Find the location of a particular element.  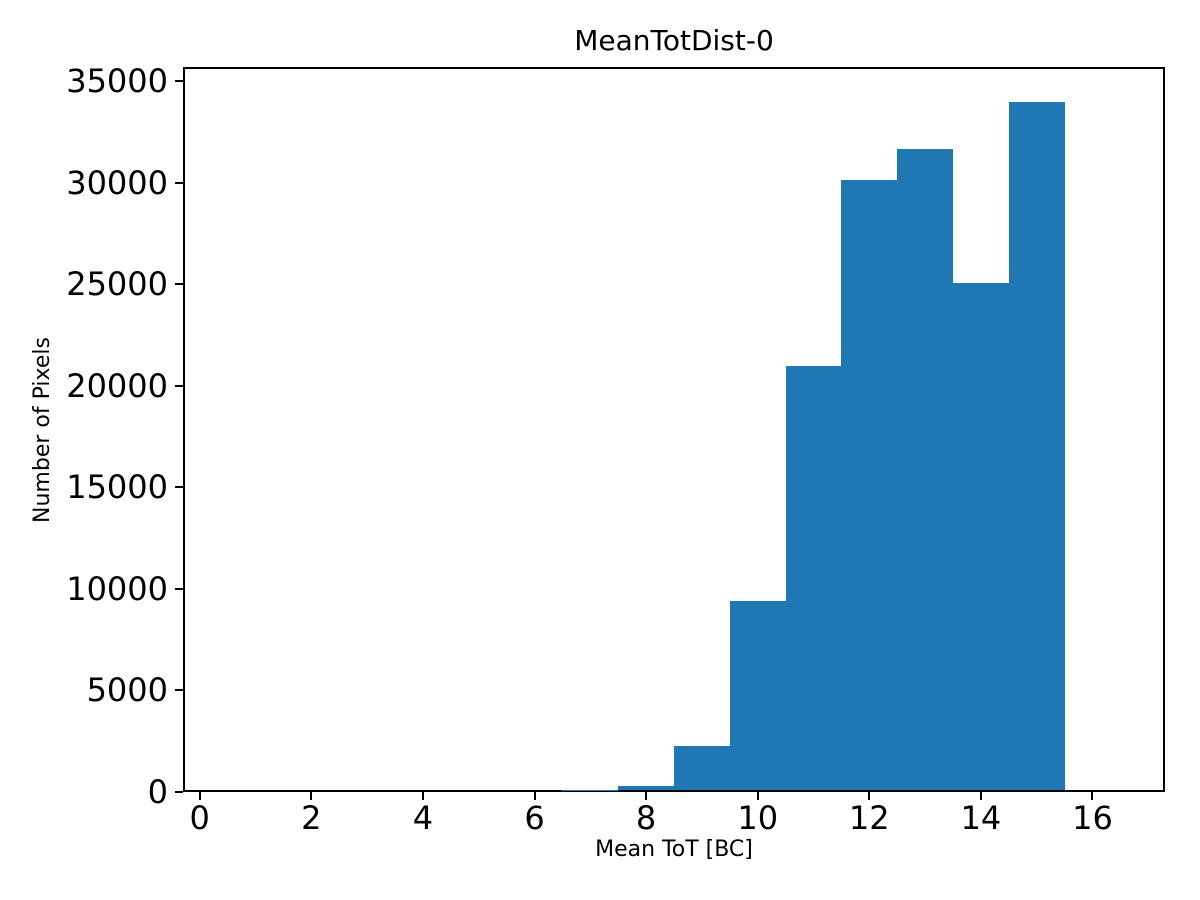

x-tick-label: 4 is located at coordinates (423, 818).